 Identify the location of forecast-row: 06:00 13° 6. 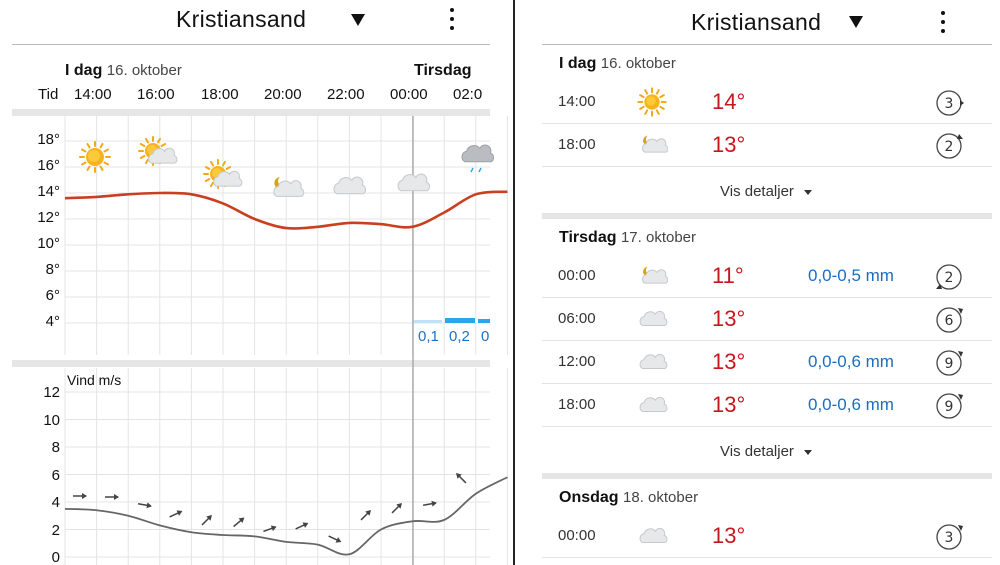
(767, 319).